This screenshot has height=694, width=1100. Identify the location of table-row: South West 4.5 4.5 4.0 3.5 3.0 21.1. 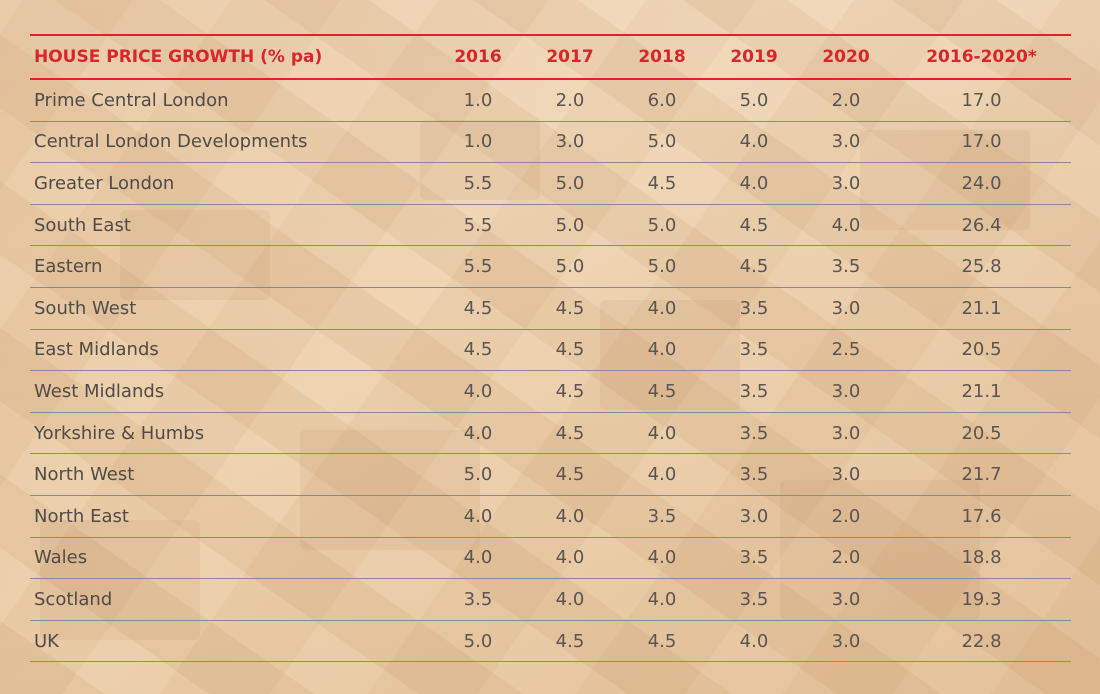
(550, 308).